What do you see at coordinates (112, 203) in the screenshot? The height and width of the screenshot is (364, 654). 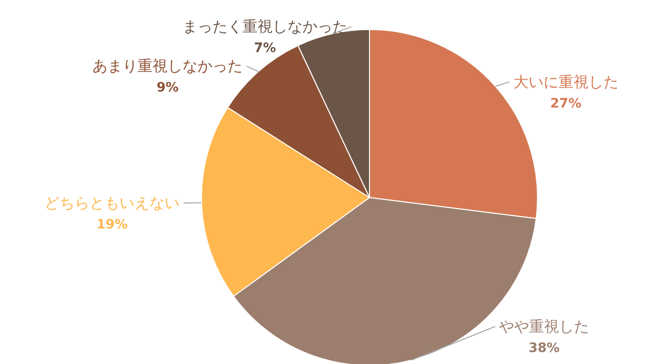 I see `slice-label: どちらともいえない` at bounding box center [112, 203].